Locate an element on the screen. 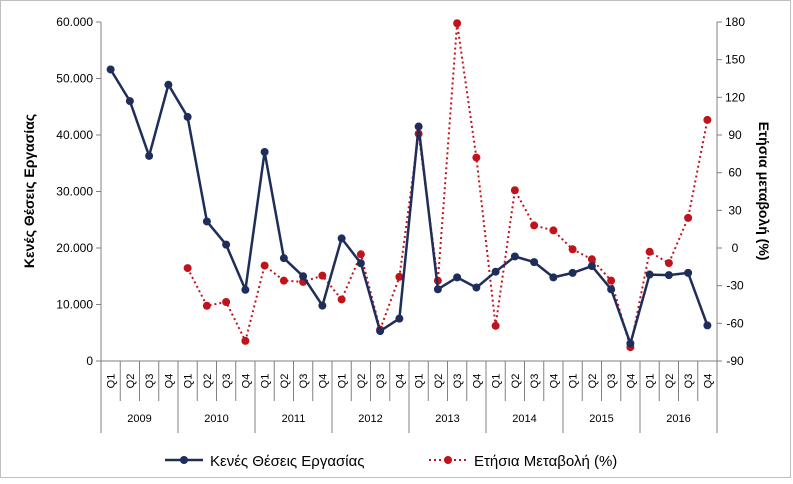 Image resolution: width=793 pixels, height=484 pixels. left-tick-label: 10.000 is located at coordinates (74, 305).